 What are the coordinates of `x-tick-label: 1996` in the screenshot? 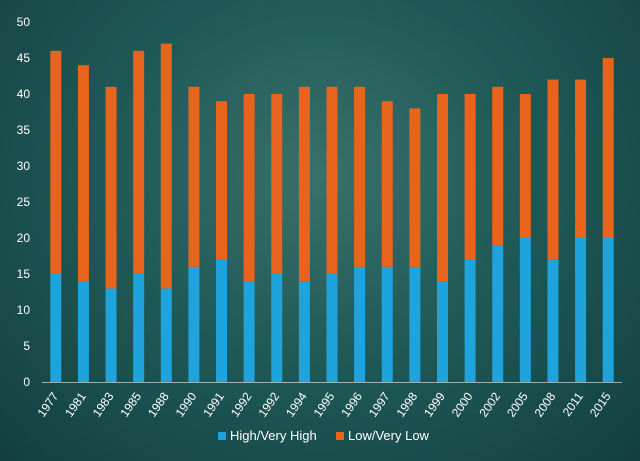 It's located at (351, 404).